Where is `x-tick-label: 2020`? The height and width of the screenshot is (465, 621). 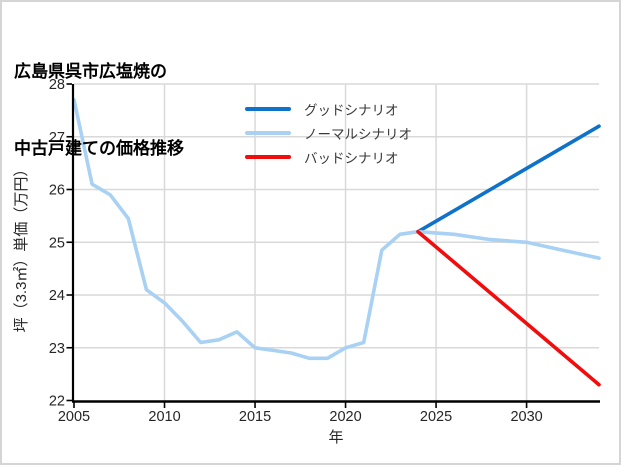 x-tick-label: 2020 is located at coordinates (345, 417).